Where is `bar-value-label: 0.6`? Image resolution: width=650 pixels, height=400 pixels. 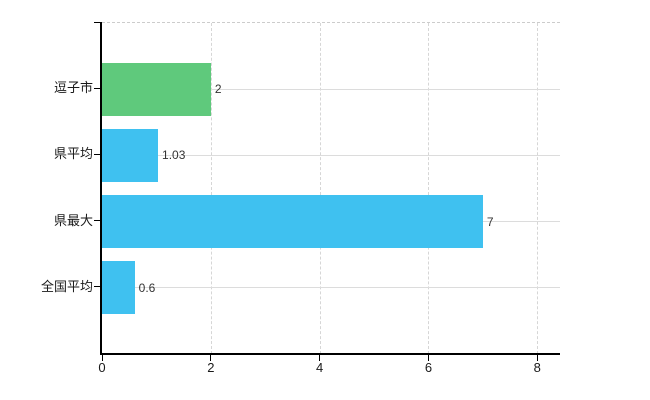
bar-value-label: 0.6 is located at coordinates (147, 287).